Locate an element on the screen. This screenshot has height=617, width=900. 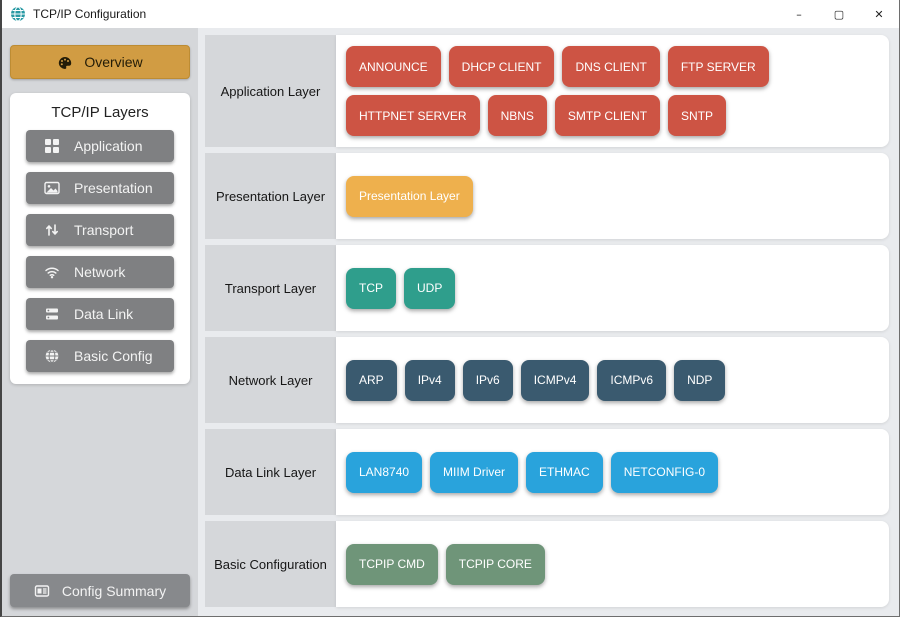
module-button: ICMPv4 is located at coordinates (555, 380).